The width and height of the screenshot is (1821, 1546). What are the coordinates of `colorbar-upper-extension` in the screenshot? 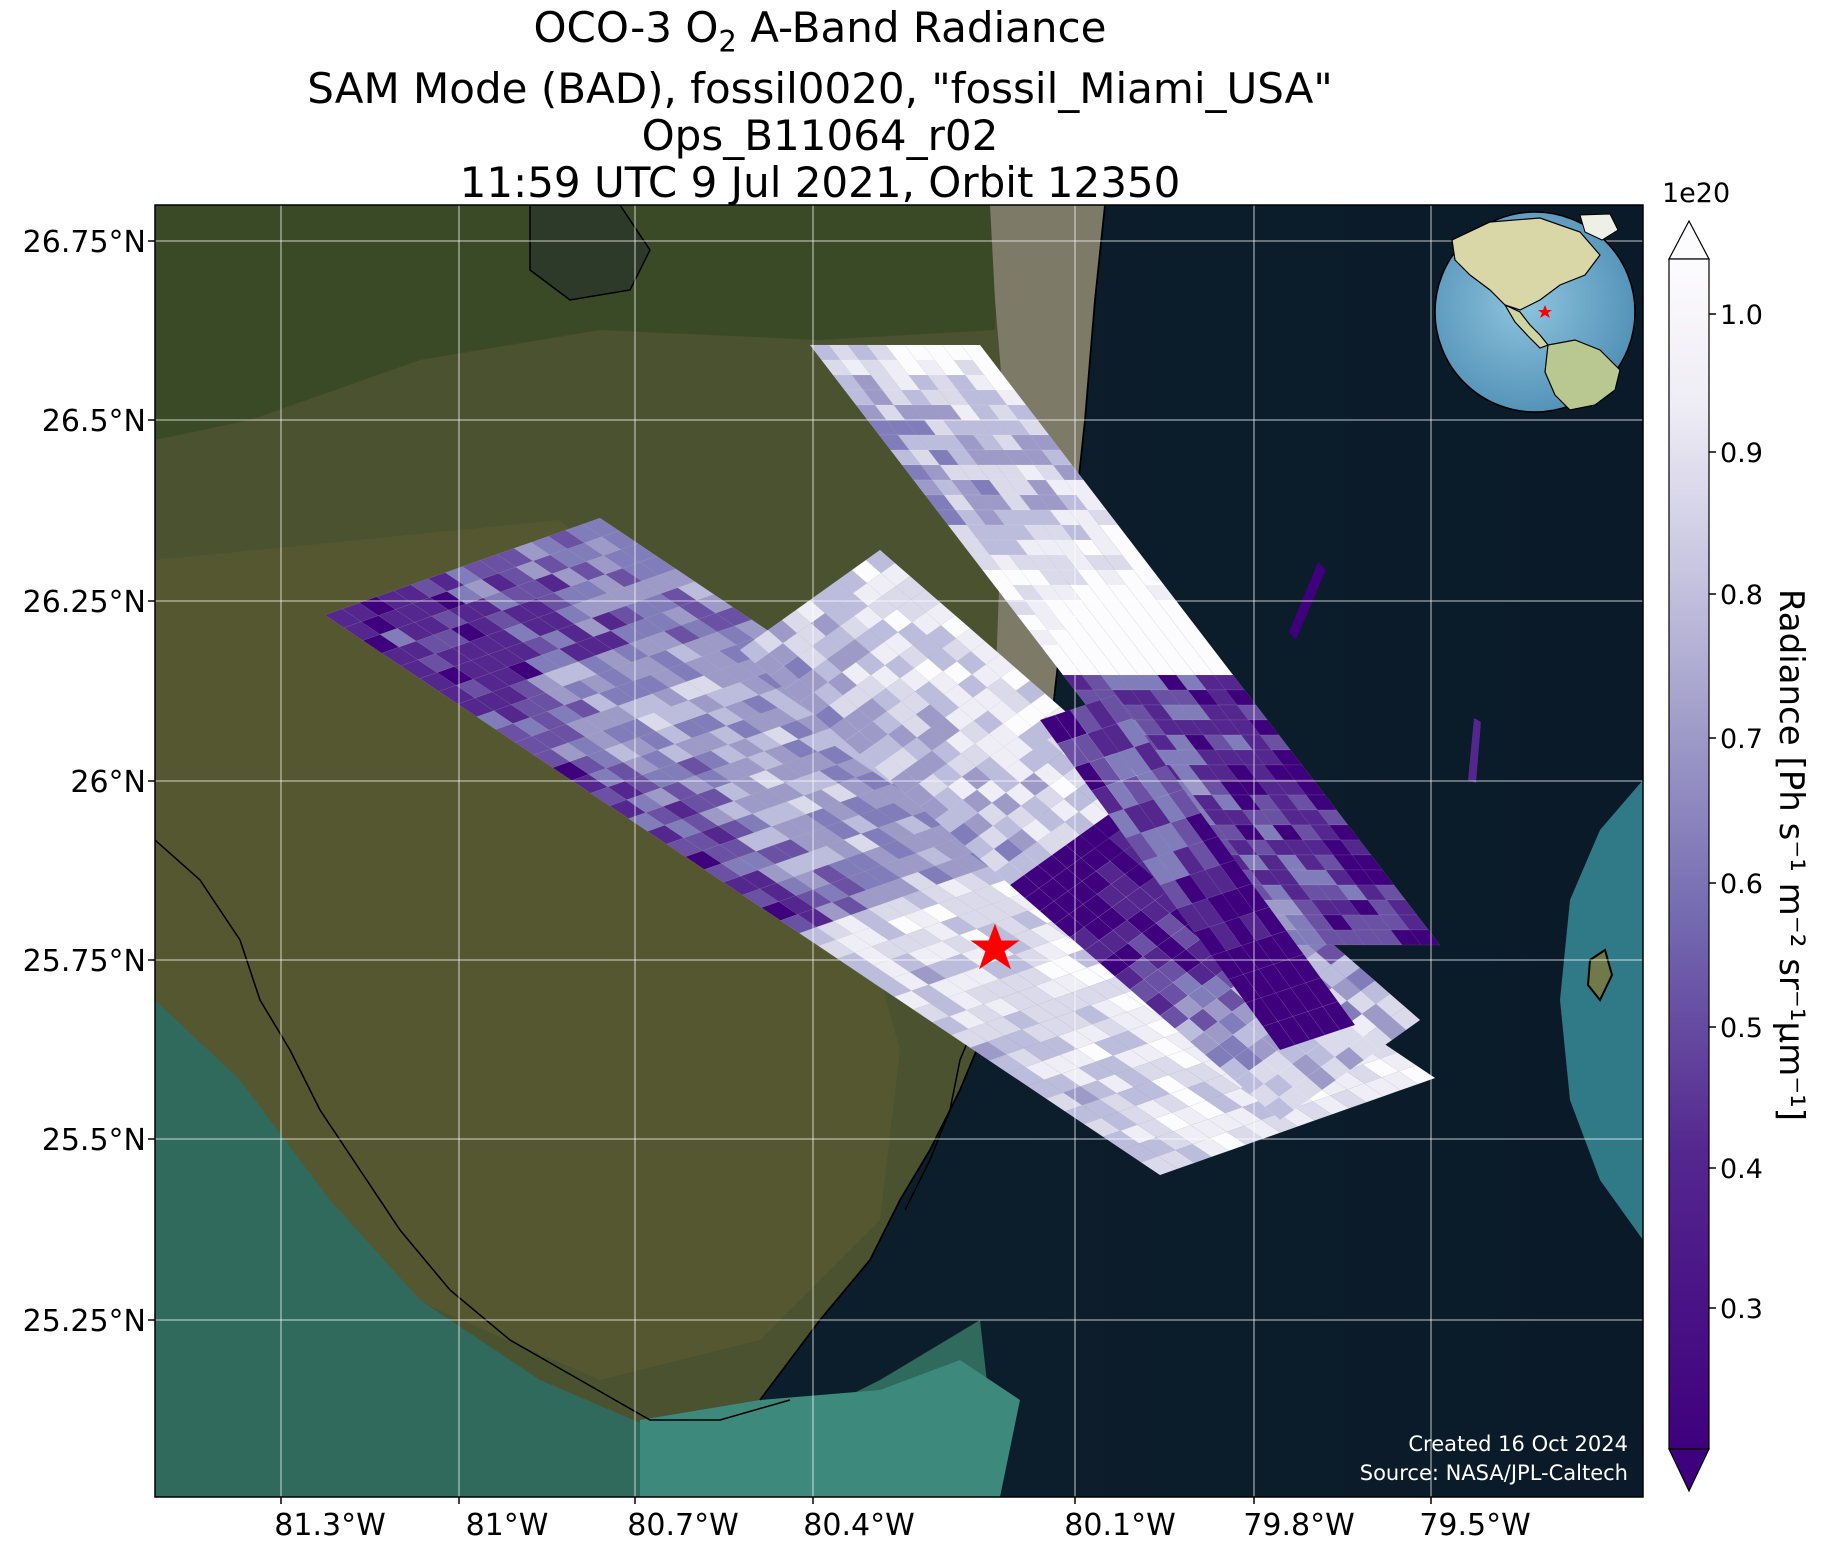 It's located at (1689, 239).